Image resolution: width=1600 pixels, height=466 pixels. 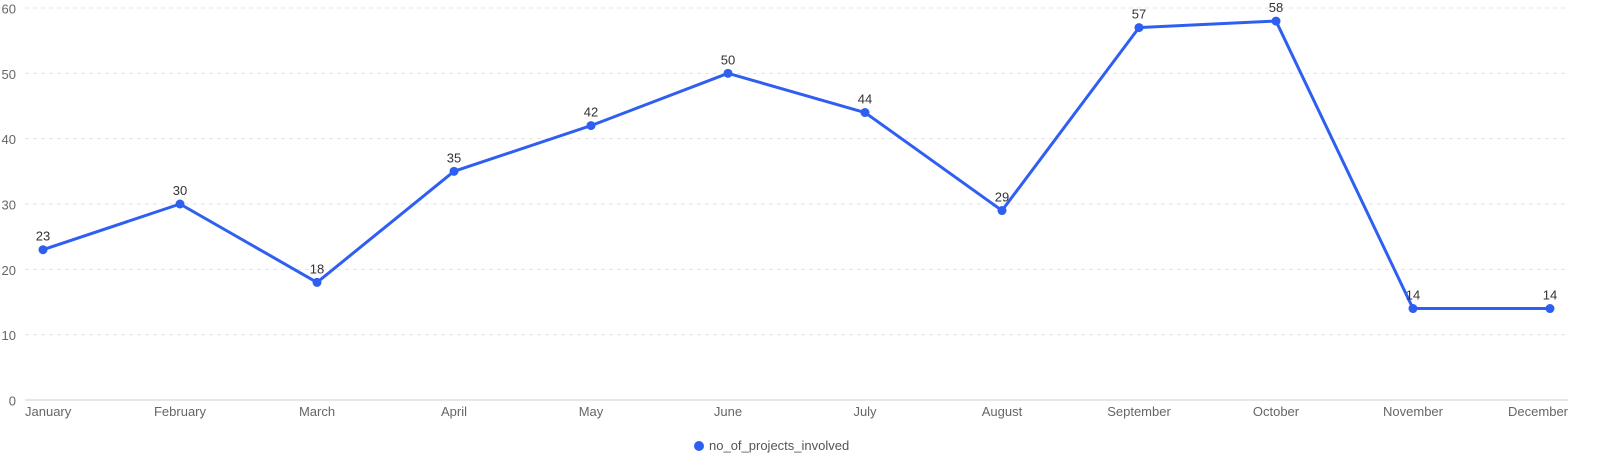 I want to click on y-tick-label: 50, so click(x=9, y=74).